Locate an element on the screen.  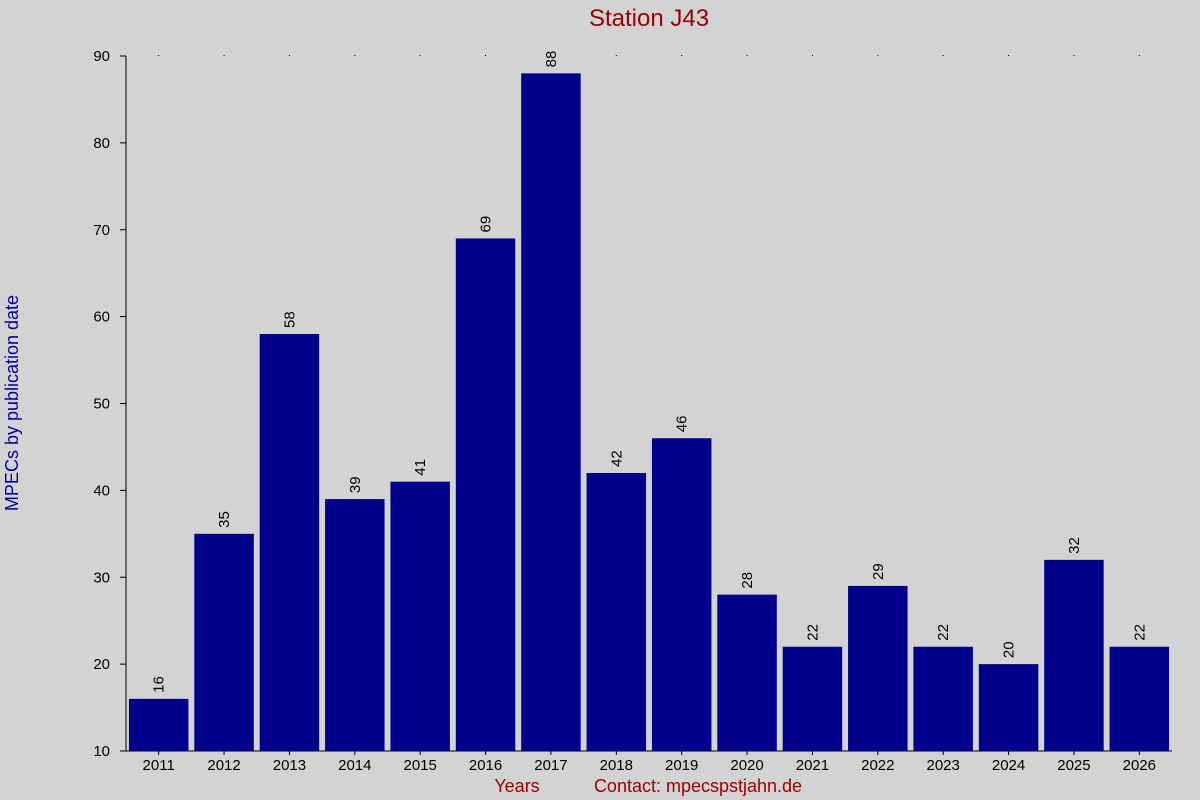
x-tick-label: 2021 is located at coordinates (812, 765).